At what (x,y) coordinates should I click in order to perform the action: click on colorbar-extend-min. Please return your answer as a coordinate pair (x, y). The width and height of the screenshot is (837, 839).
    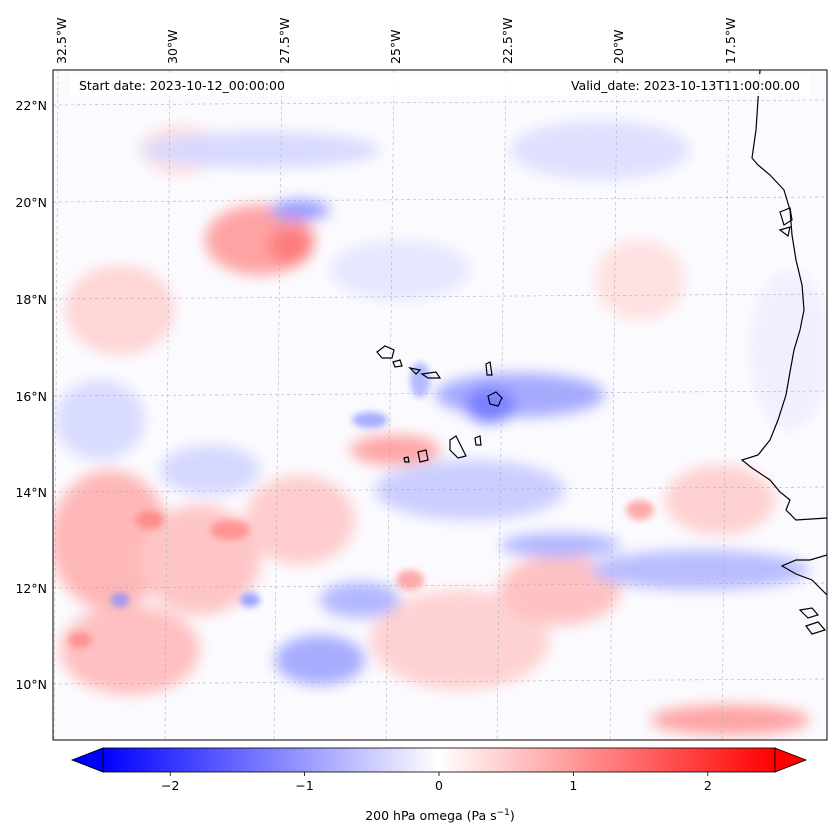
    Looking at the image, I should click on (87, 760).